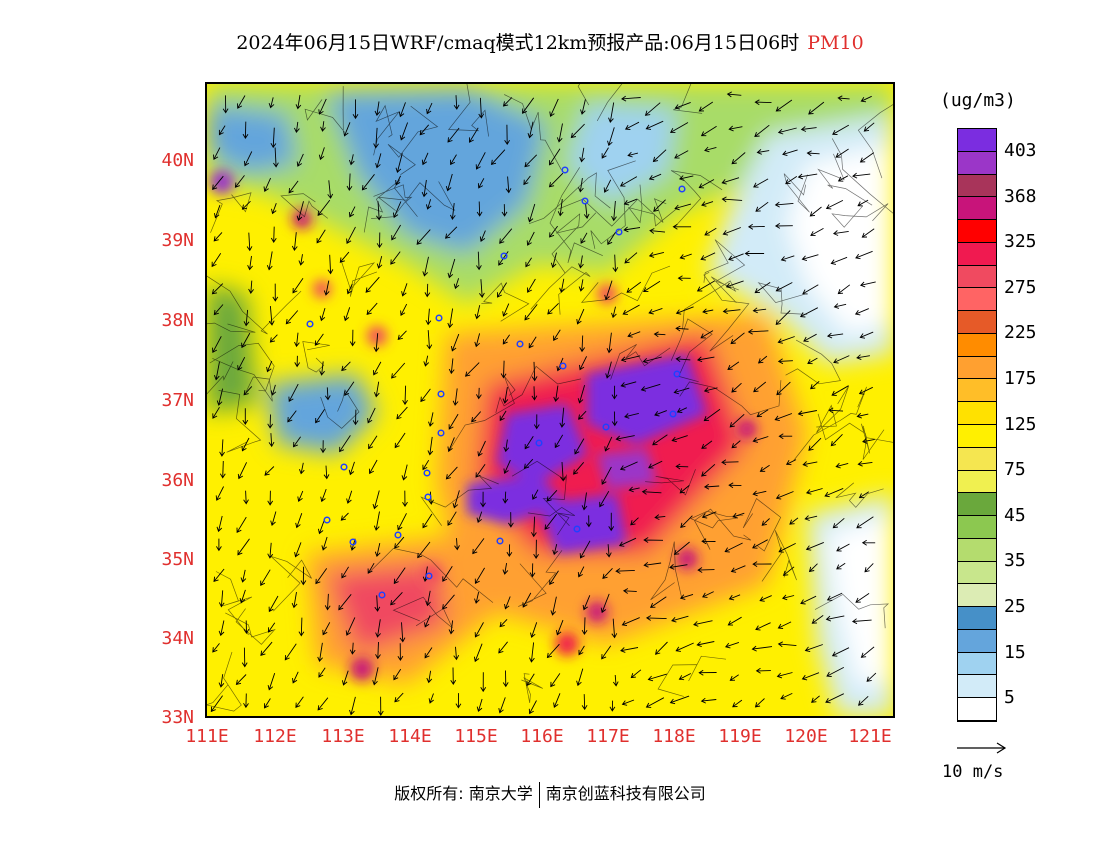 The image size is (1100, 850). Describe the element at coordinates (177, 638) in the screenshot. I see `lat-label-34n: 34N` at that location.